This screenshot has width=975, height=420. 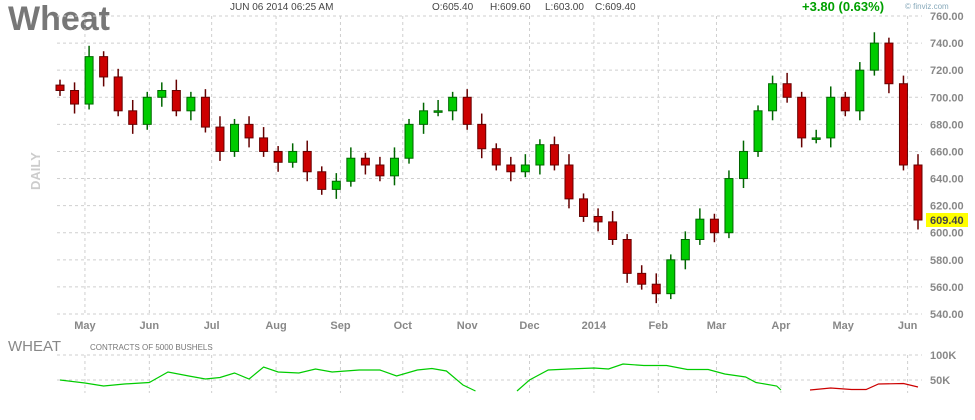 What do you see at coordinates (275, 326) in the screenshot?
I see `x-tick-label: Aug` at bounding box center [275, 326].